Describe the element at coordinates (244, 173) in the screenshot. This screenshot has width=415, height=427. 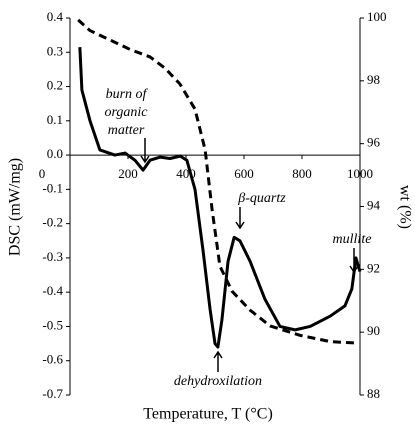
I see `x-tick-label: 600` at that location.